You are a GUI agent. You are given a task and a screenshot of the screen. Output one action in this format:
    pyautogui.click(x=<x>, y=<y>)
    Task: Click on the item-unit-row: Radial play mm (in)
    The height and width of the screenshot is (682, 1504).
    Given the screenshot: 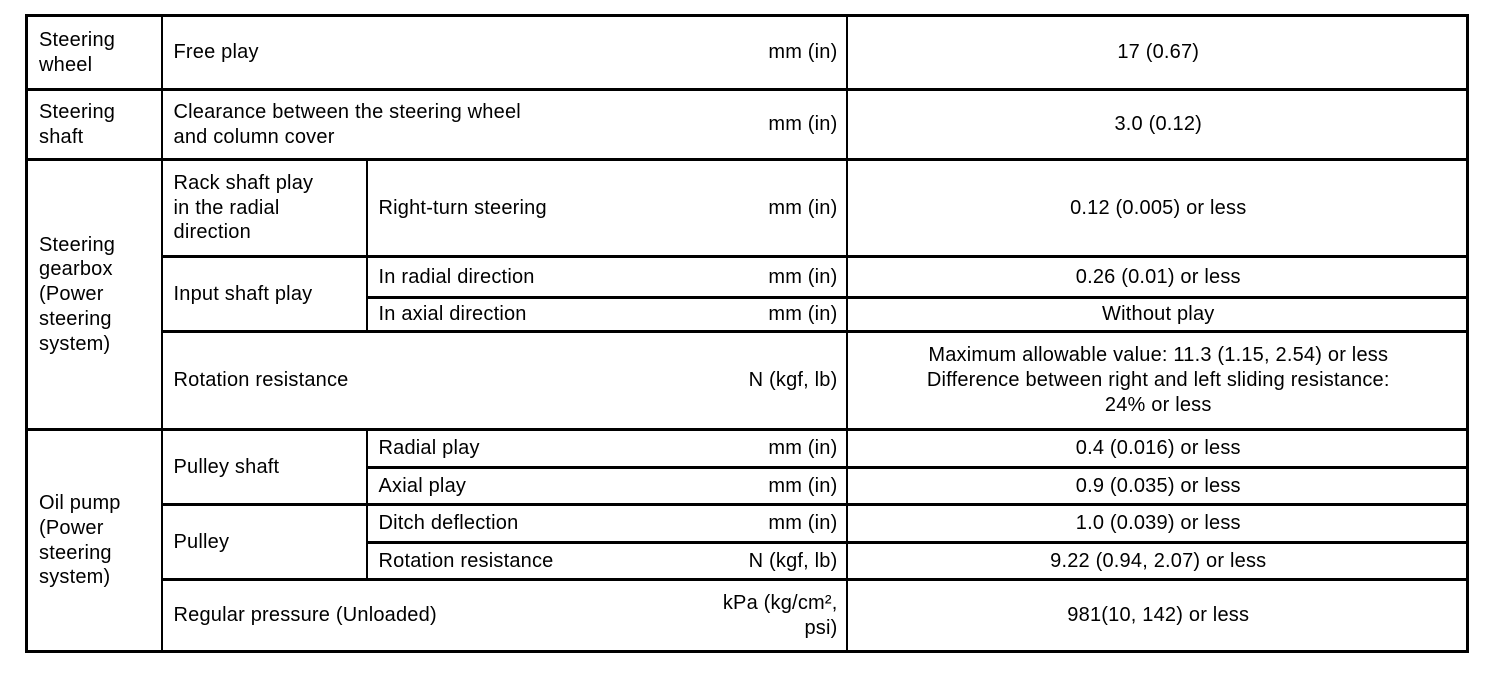 What is the action you would take?
    pyautogui.click(x=608, y=448)
    